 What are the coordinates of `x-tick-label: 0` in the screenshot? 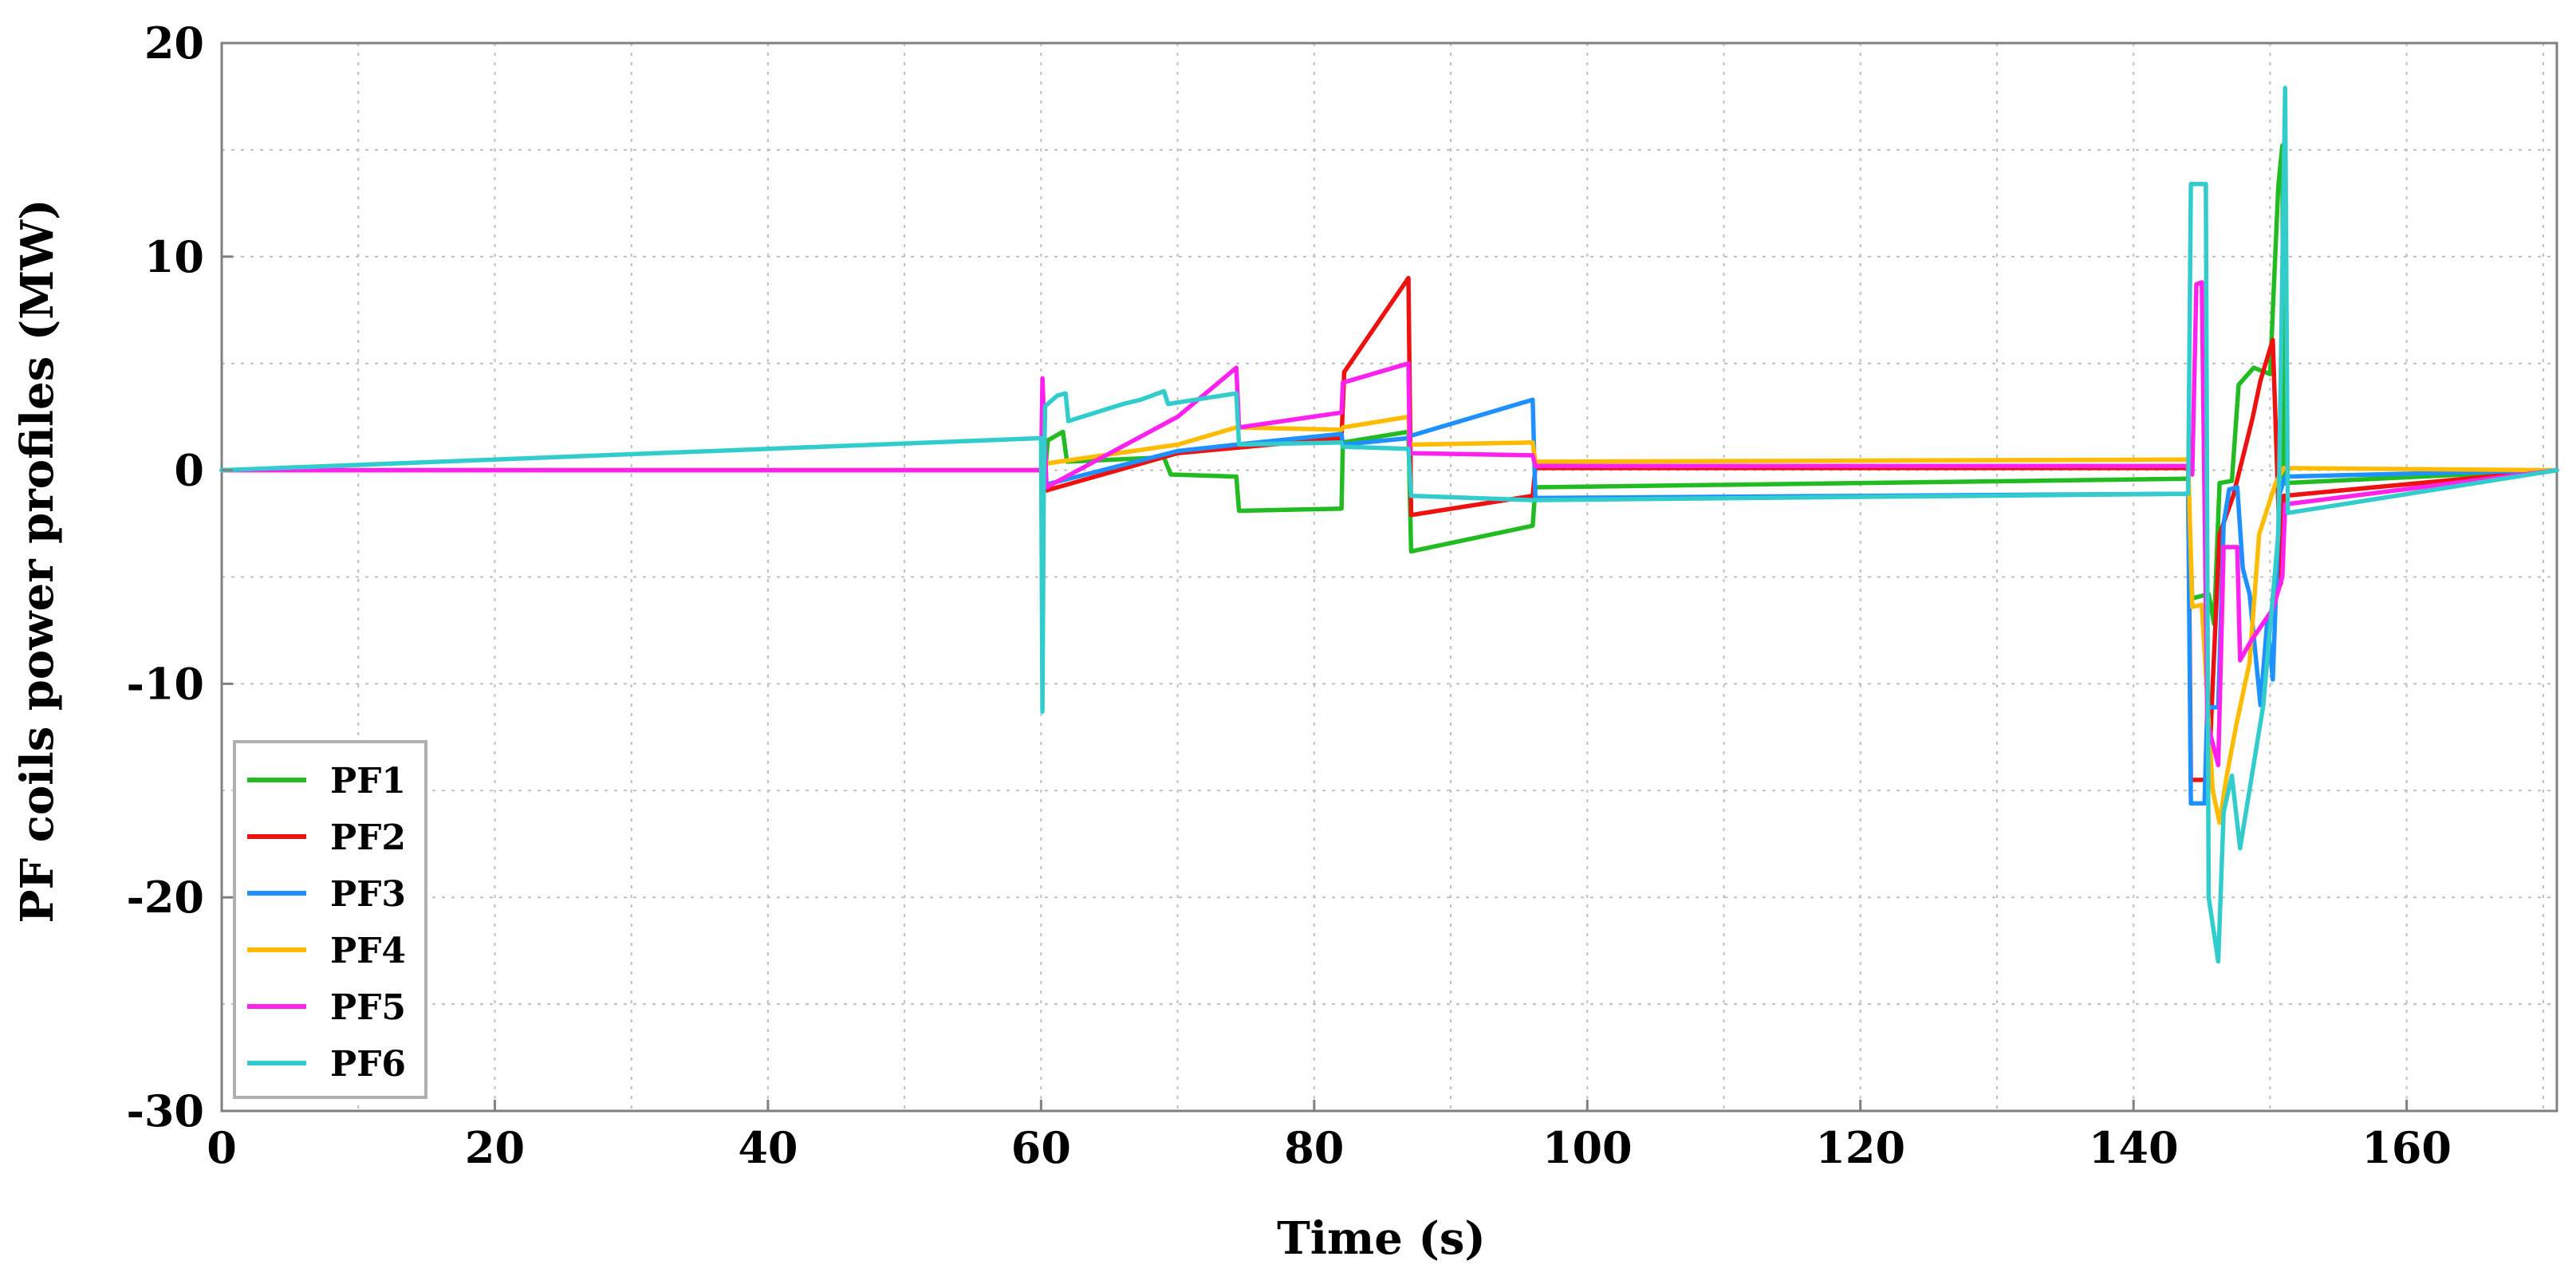 It's located at (222, 1147).